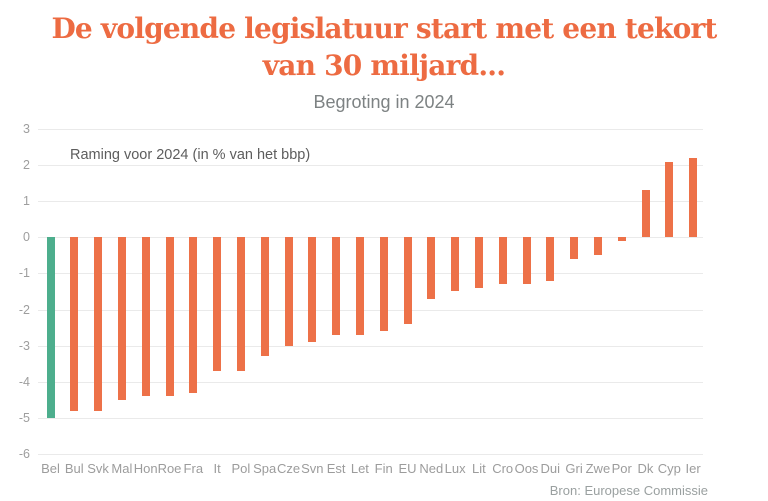 This screenshot has height=501, width=768. What do you see at coordinates (370, 346) in the screenshot?
I see `gridline--3` at bounding box center [370, 346].